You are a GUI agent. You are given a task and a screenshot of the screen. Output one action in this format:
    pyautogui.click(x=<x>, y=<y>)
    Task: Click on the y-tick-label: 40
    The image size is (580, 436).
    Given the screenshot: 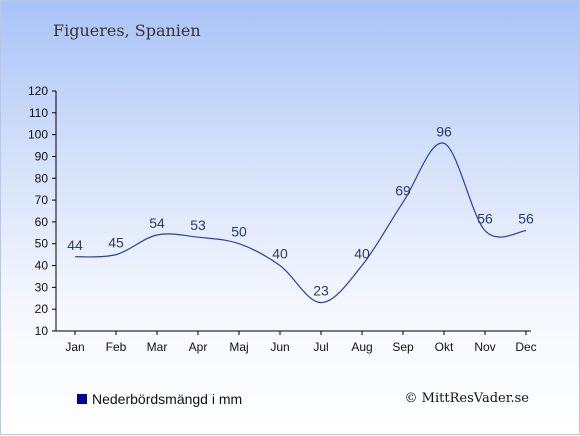 What is the action you would take?
    pyautogui.click(x=42, y=266)
    